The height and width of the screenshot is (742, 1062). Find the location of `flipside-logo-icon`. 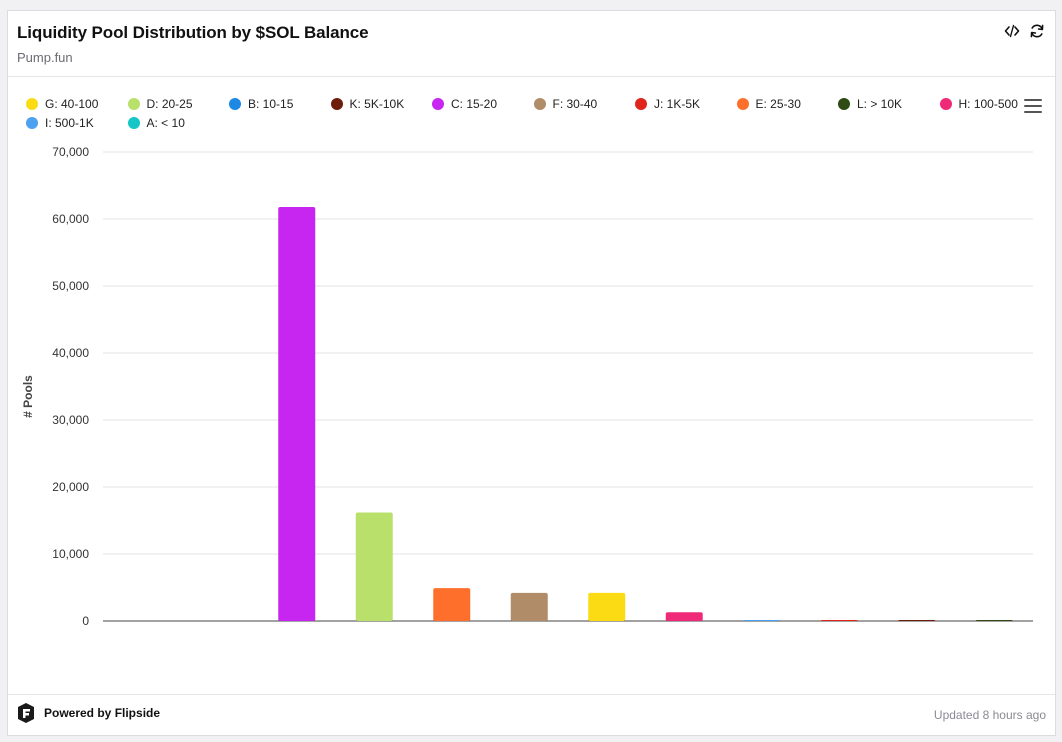

flipside-logo-icon is located at coordinates (26, 713).